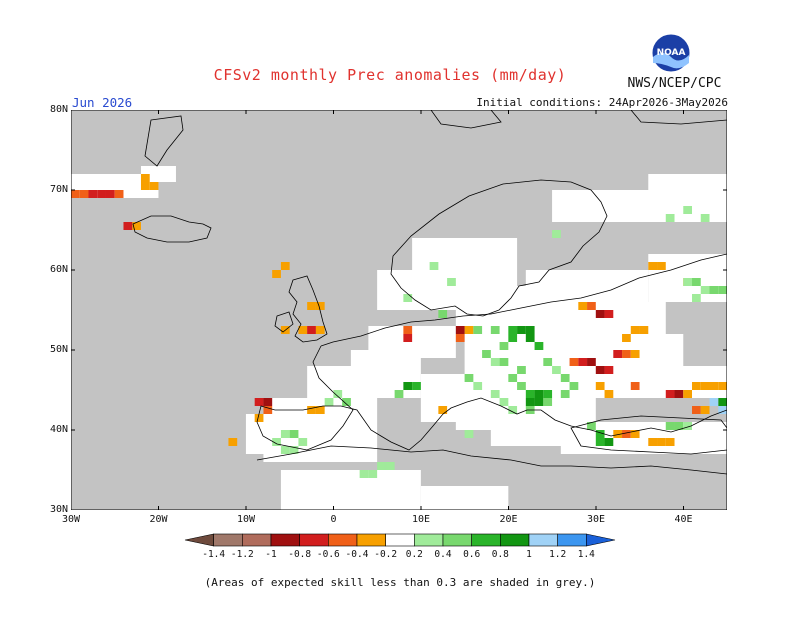  Describe the element at coordinates (602, 102) in the screenshot. I see `initial-conditions: Initial conditions: 24Apr2026-3May2026` at that location.